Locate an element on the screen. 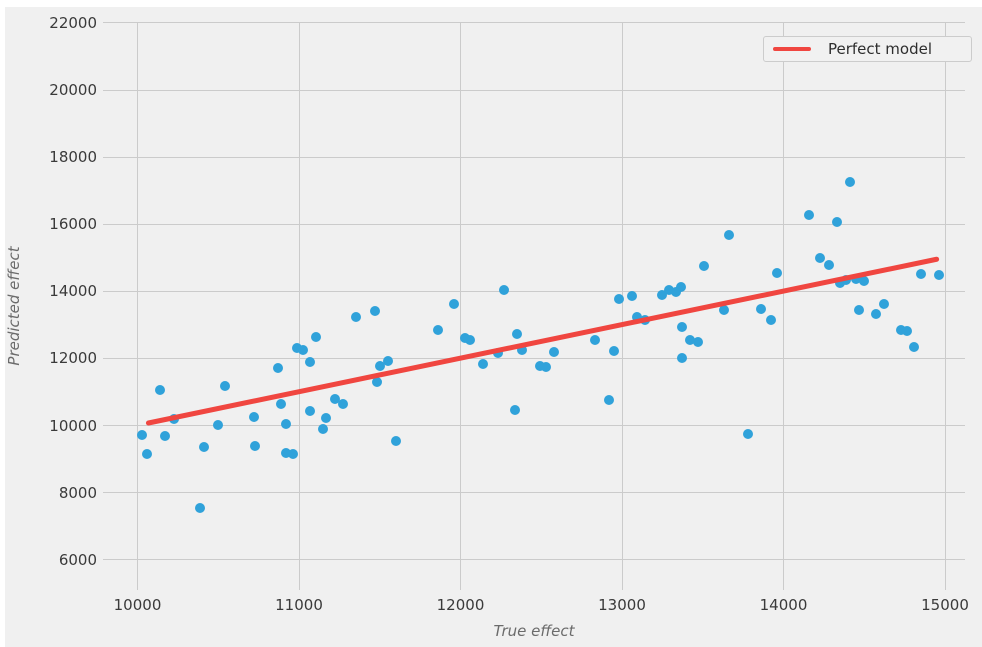 The height and width of the screenshot is (647, 982). y-tick-label: 10000 is located at coordinates (73, 425).